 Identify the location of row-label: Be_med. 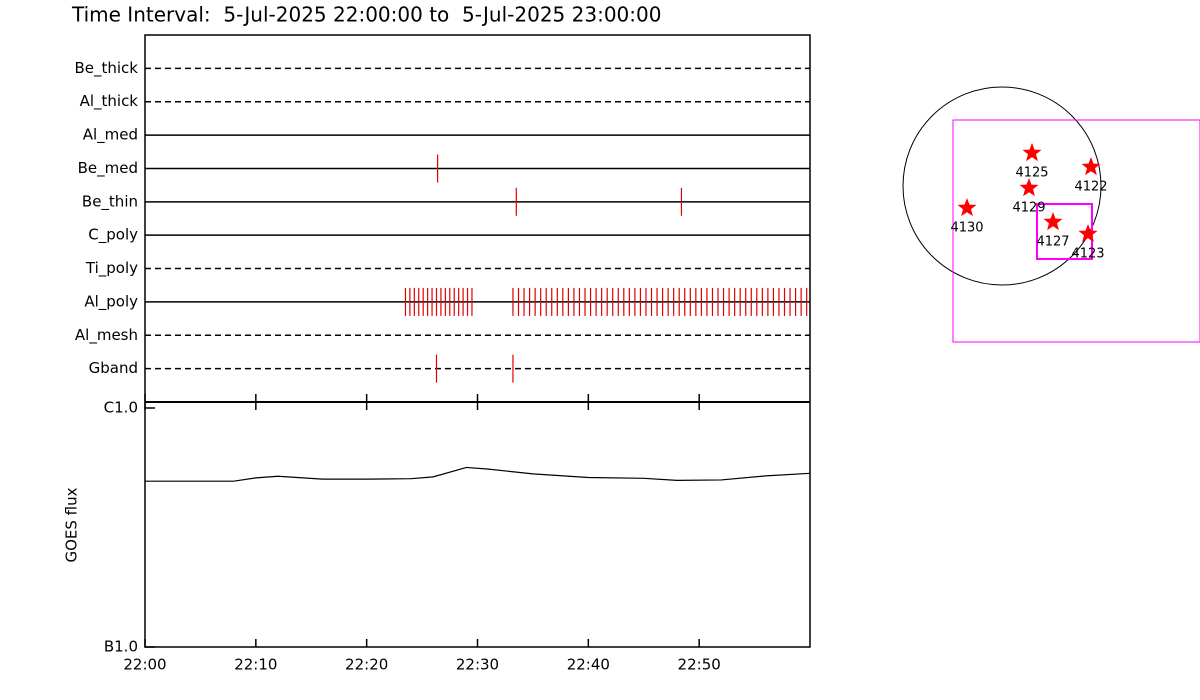
(108, 168).